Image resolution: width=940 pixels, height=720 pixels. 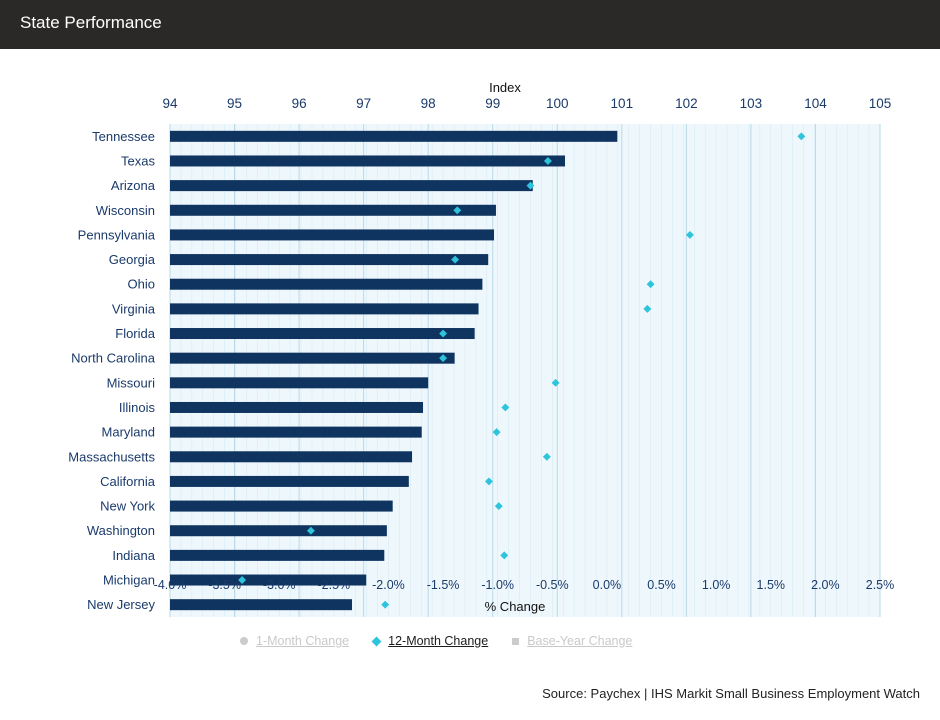 I want to click on bottom-axis-tick-label: -1.5%, so click(x=443, y=585).